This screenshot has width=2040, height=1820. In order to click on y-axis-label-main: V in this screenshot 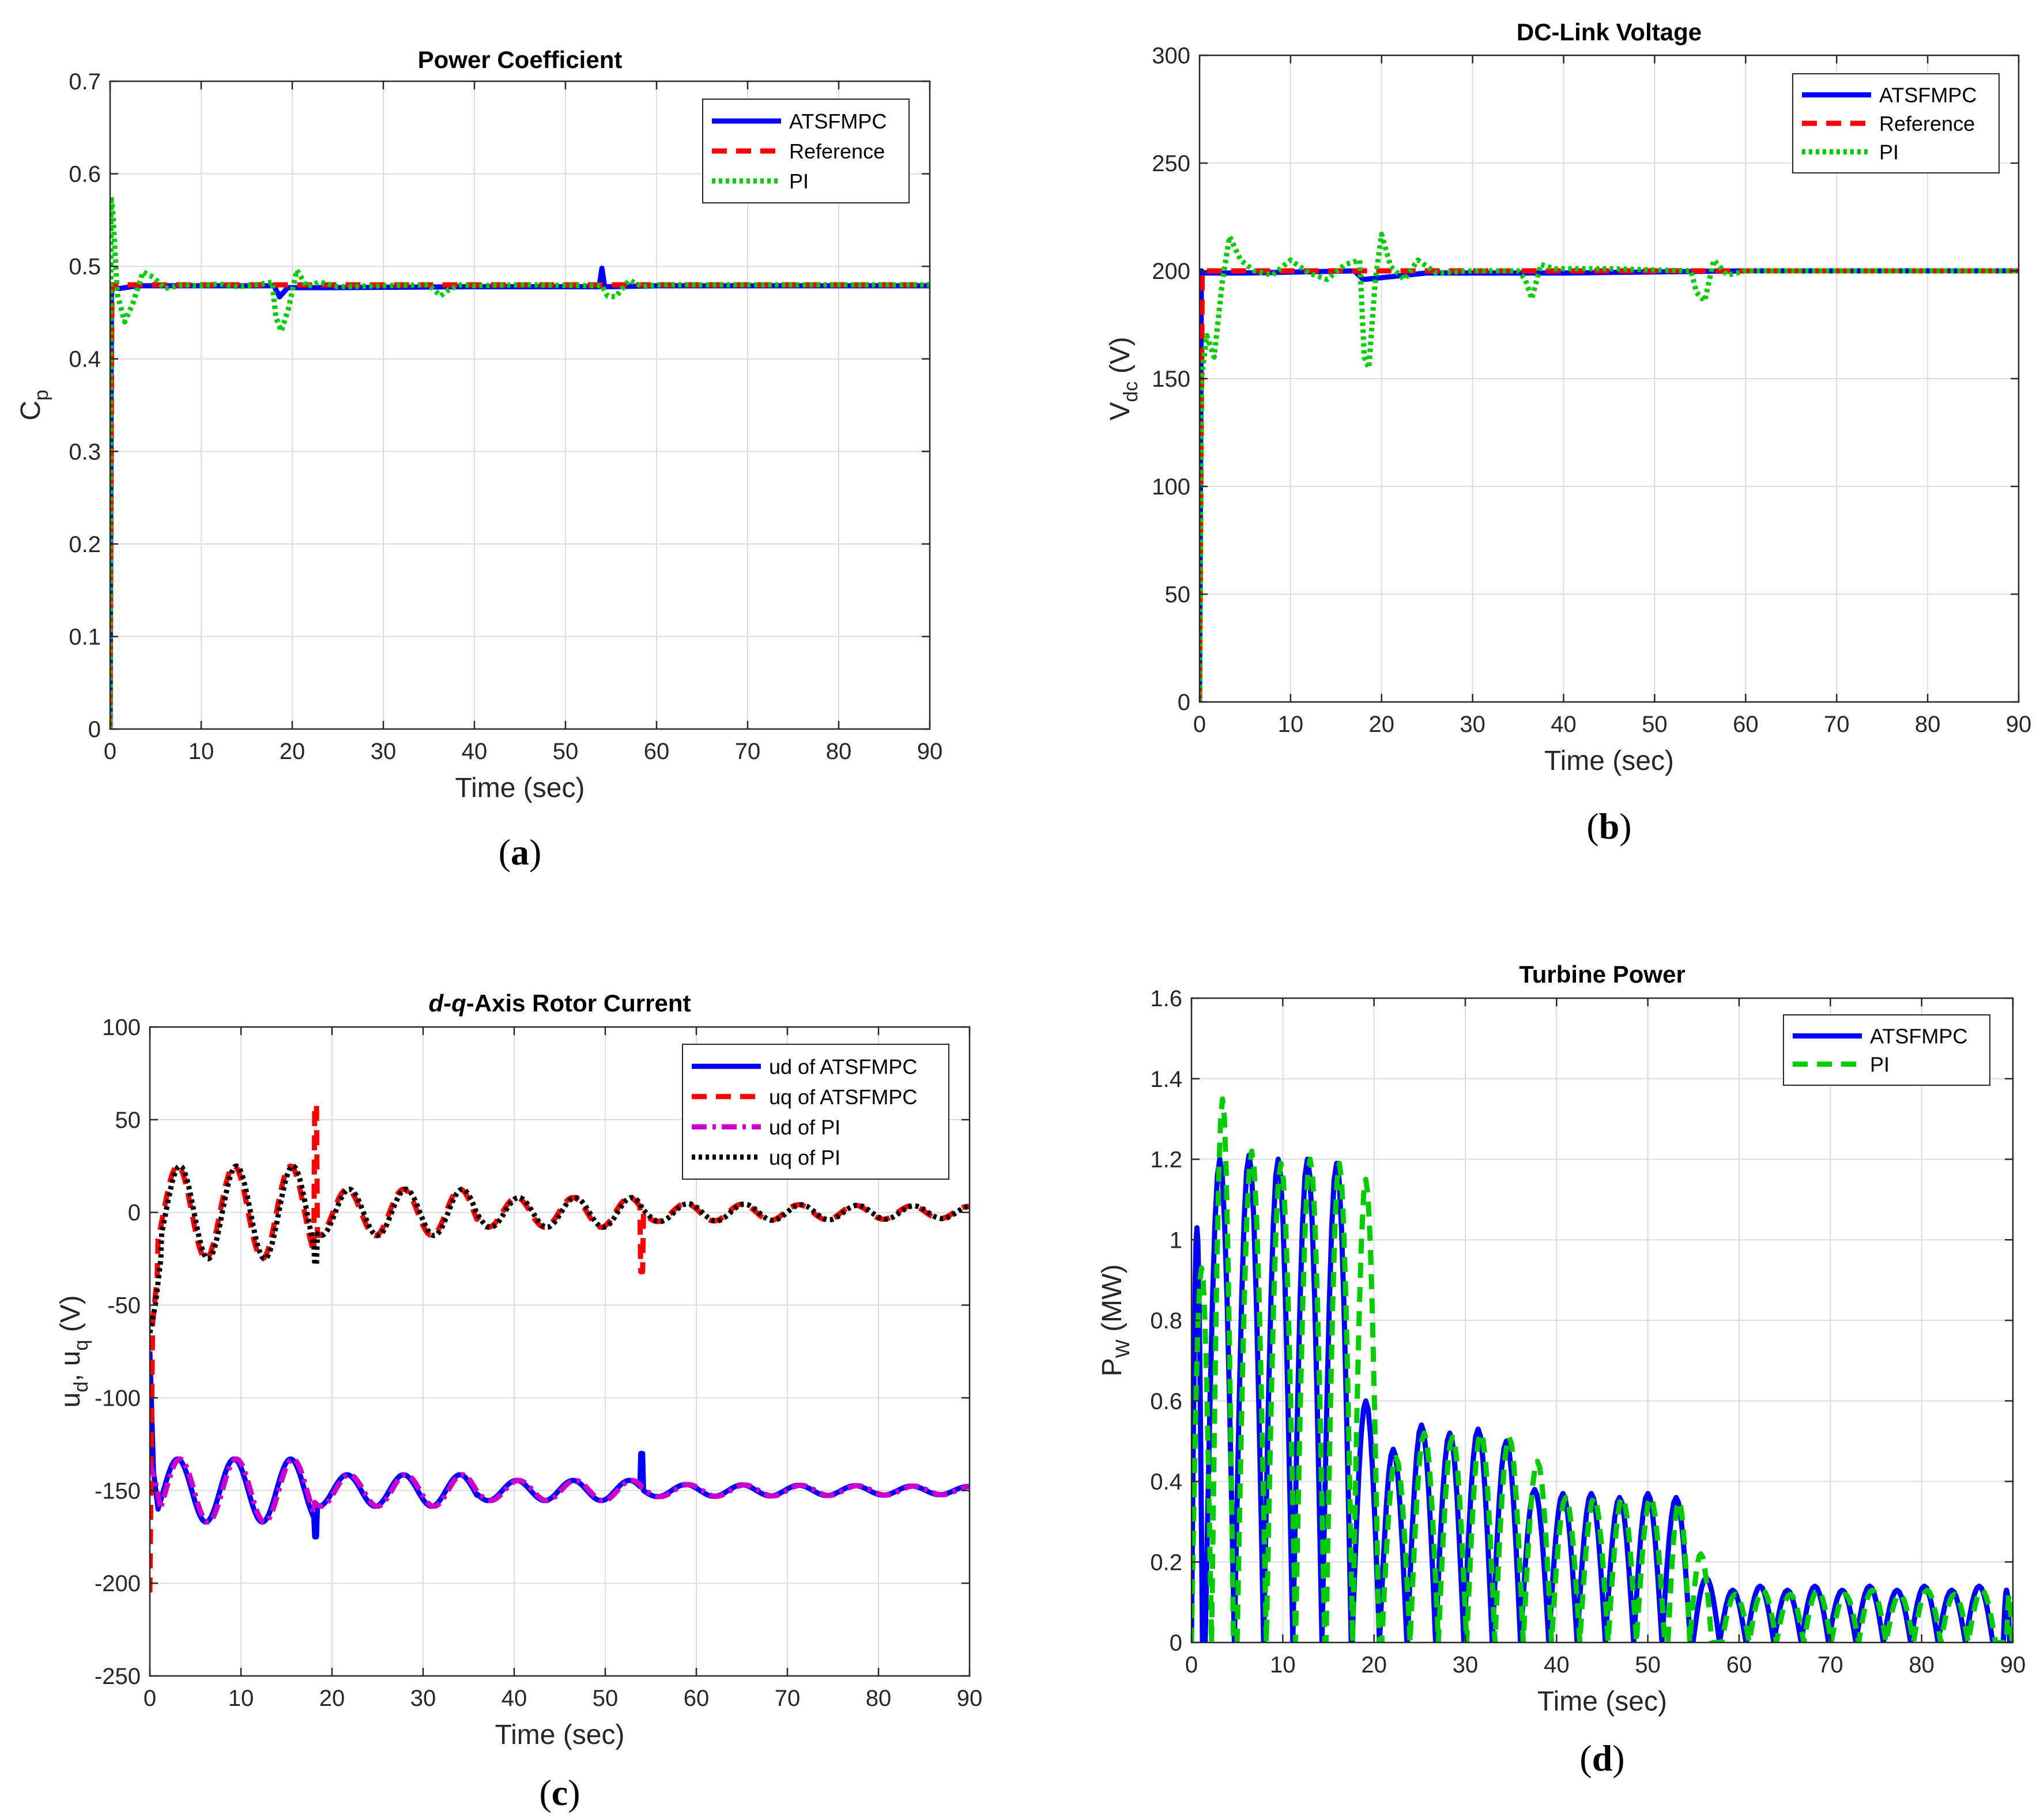, I will do `click(1120, 411)`.